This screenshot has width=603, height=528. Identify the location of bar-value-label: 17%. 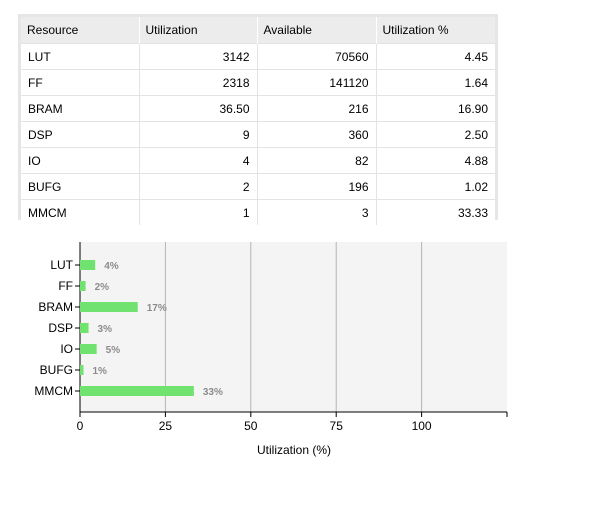
(157, 308).